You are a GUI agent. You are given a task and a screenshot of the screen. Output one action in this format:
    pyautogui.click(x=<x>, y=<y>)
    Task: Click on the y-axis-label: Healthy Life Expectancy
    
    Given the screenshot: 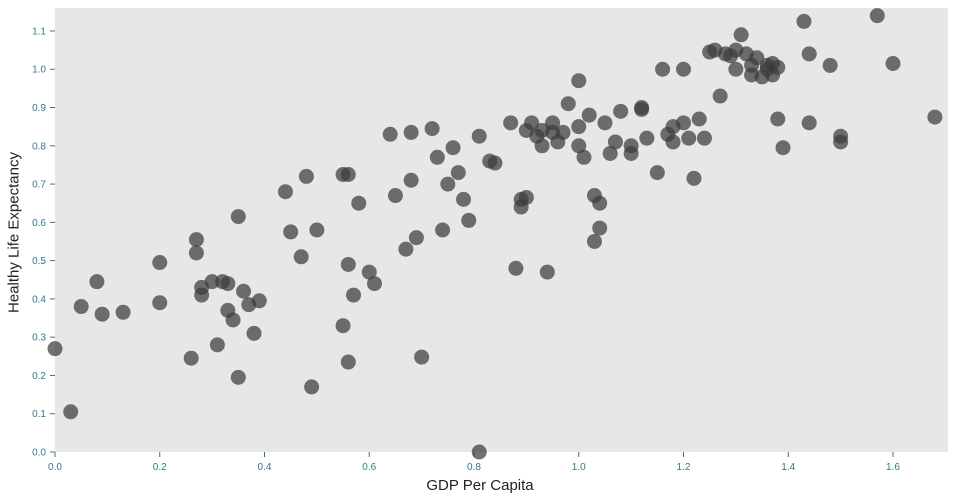 What is the action you would take?
    pyautogui.click(x=14, y=232)
    